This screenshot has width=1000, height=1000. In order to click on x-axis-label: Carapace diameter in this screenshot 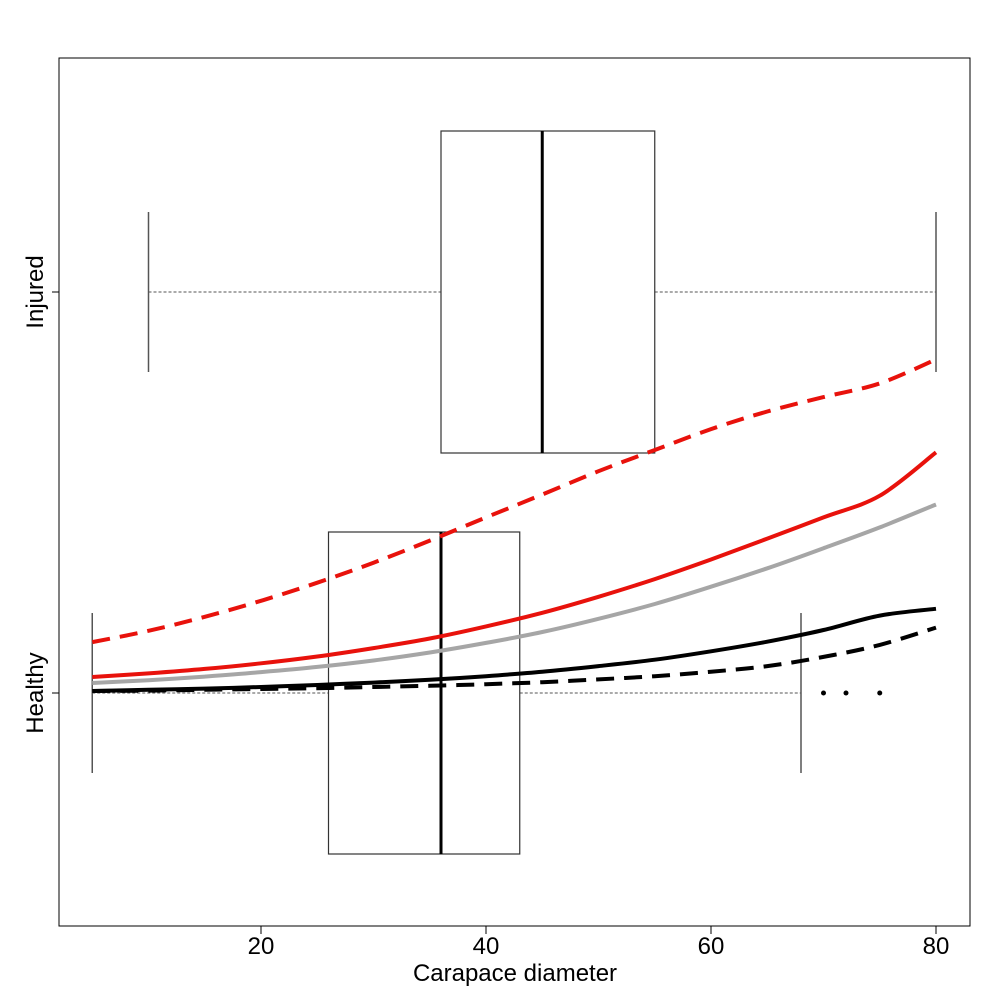, I will do `click(515, 973)`.